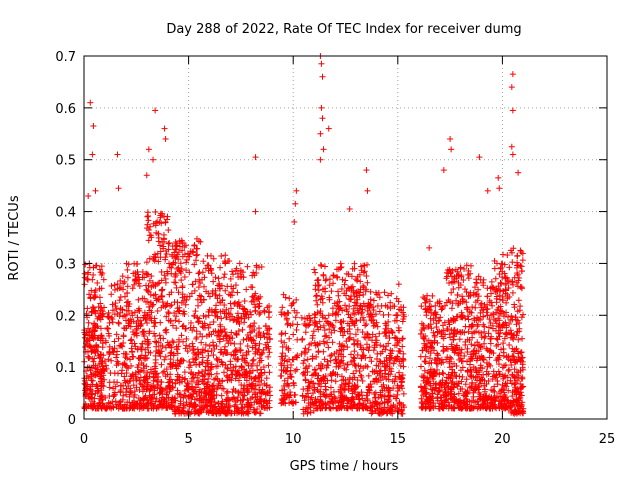 The width and height of the screenshot is (640, 480). Describe the element at coordinates (188, 439) in the screenshot. I see `x-tick-label: 5` at that location.